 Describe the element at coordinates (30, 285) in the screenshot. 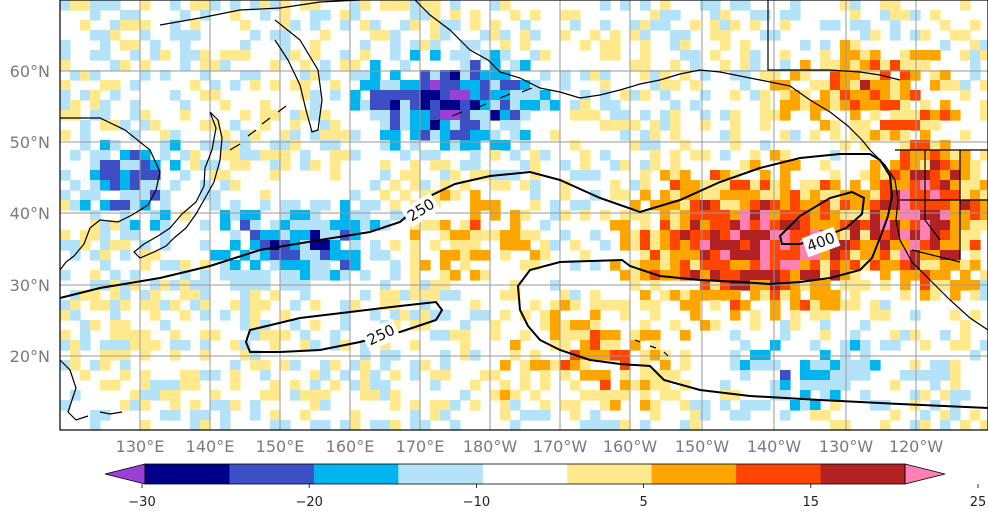

I see `latitude-label: 30°N` at that location.